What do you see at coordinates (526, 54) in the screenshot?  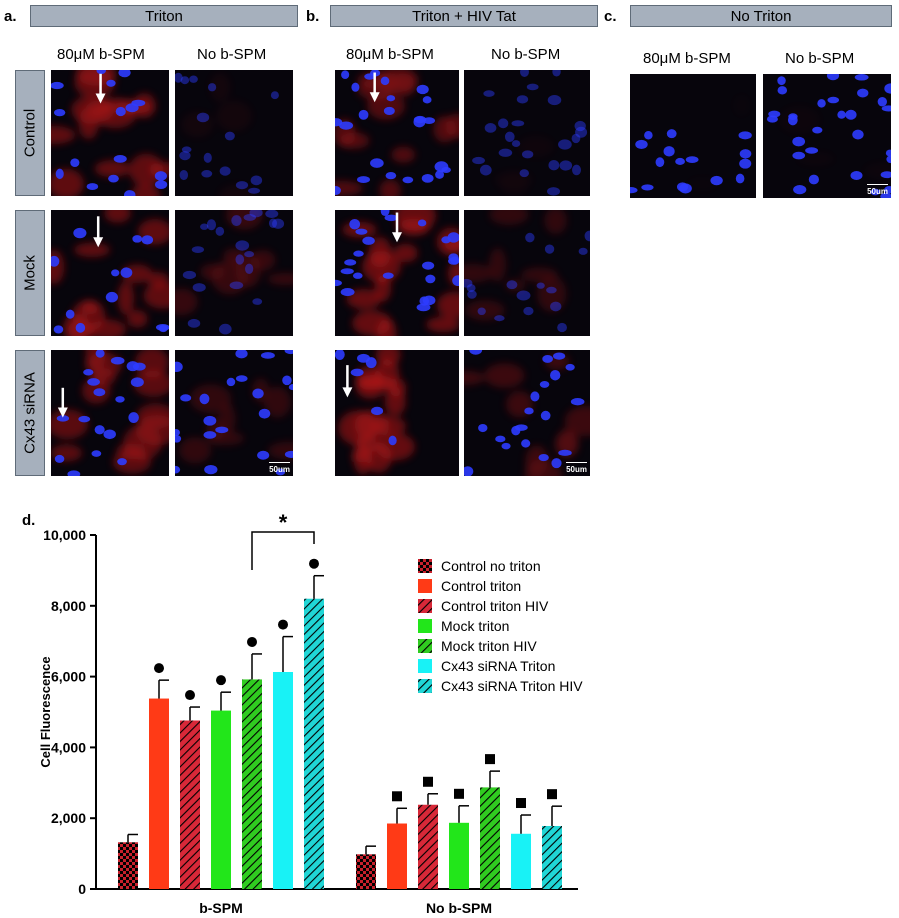 I see `panel-b-col-nospm: No b-SPM` at bounding box center [526, 54].